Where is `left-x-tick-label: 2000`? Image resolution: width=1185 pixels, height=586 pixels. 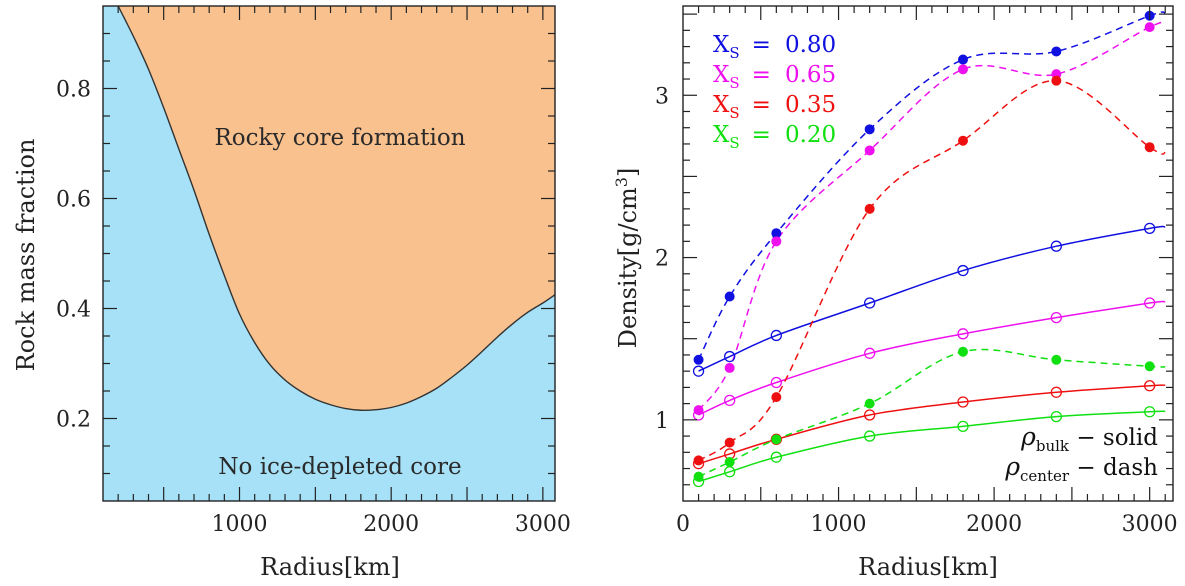
left-x-tick-label: 2000 is located at coordinates (391, 524).